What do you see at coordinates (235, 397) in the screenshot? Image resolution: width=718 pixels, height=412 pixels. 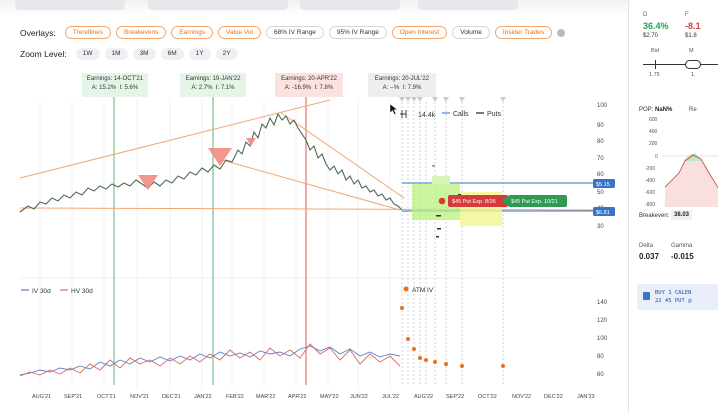 I see `x-axis-label: FEB'22` at bounding box center [235, 397].